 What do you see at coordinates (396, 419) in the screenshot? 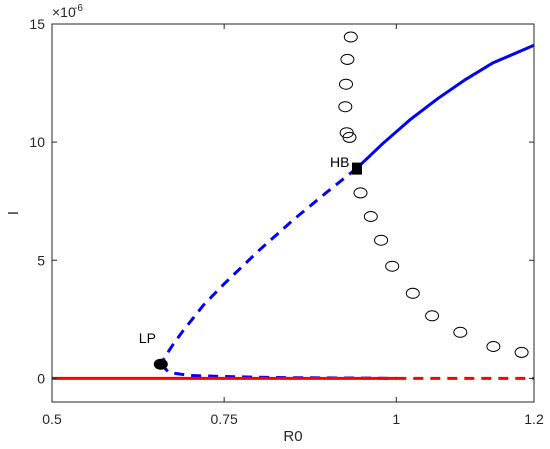
I see `x-tick-label: 1` at bounding box center [396, 419].